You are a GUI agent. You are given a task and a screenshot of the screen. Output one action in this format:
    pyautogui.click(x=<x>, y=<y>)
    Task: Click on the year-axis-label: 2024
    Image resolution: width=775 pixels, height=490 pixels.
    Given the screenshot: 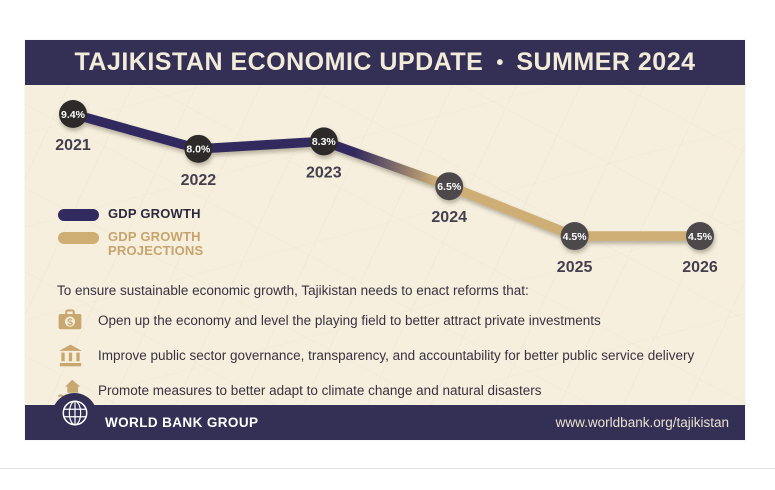 What is the action you would take?
    pyautogui.click(x=449, y=217)
    